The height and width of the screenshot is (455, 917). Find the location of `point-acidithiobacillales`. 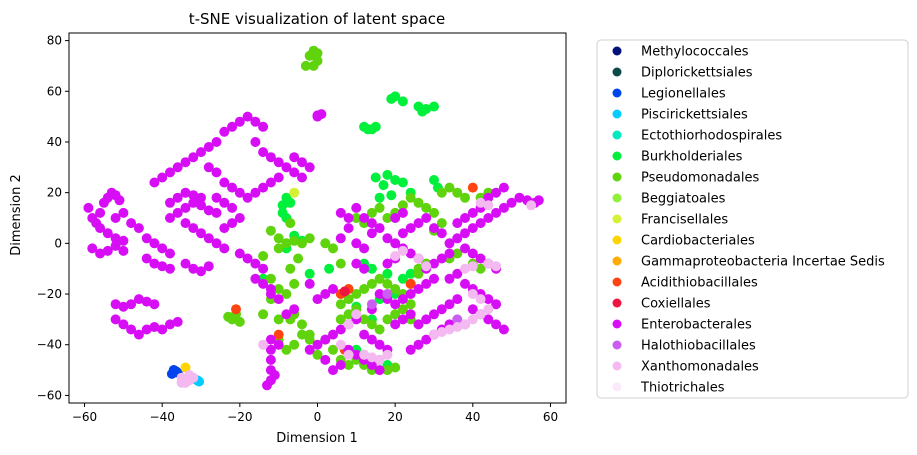

point-acidithiobacillales is located at coordinates (236, 309).